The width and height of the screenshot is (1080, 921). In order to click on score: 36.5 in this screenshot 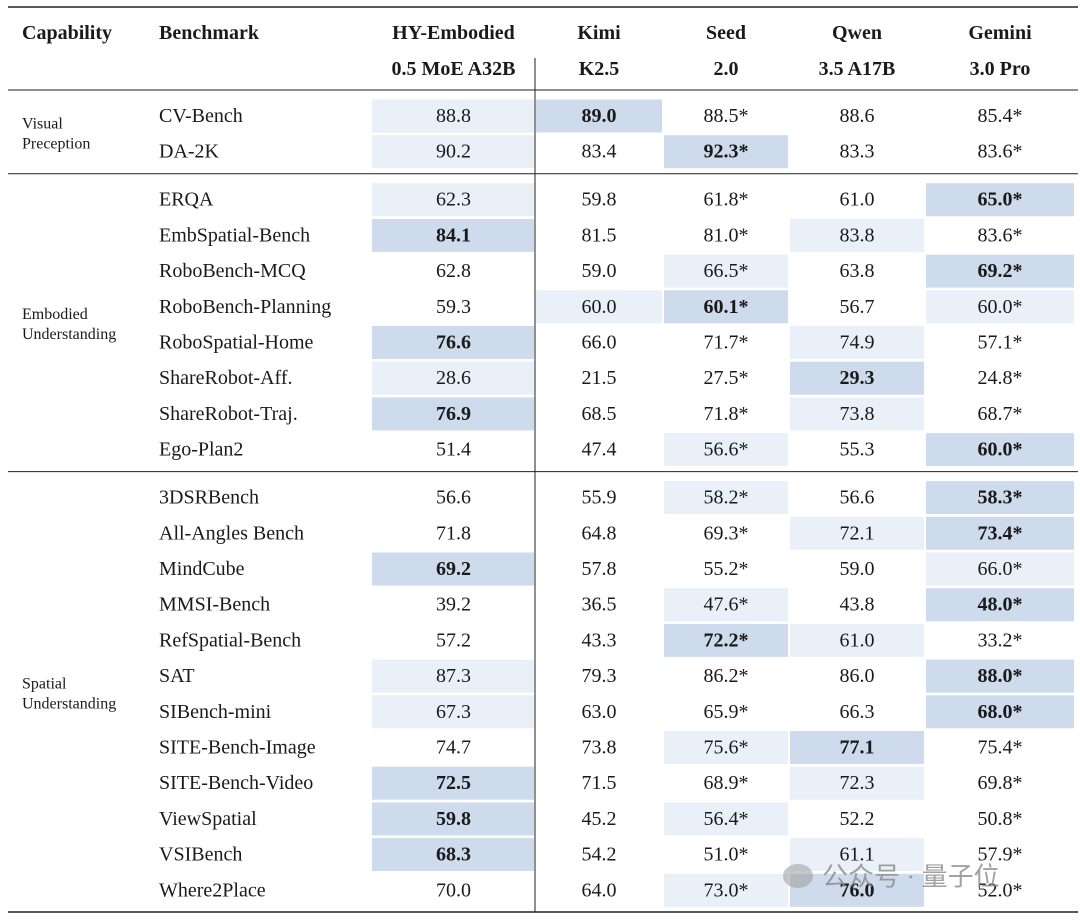, I will do `click(599, 605)`.